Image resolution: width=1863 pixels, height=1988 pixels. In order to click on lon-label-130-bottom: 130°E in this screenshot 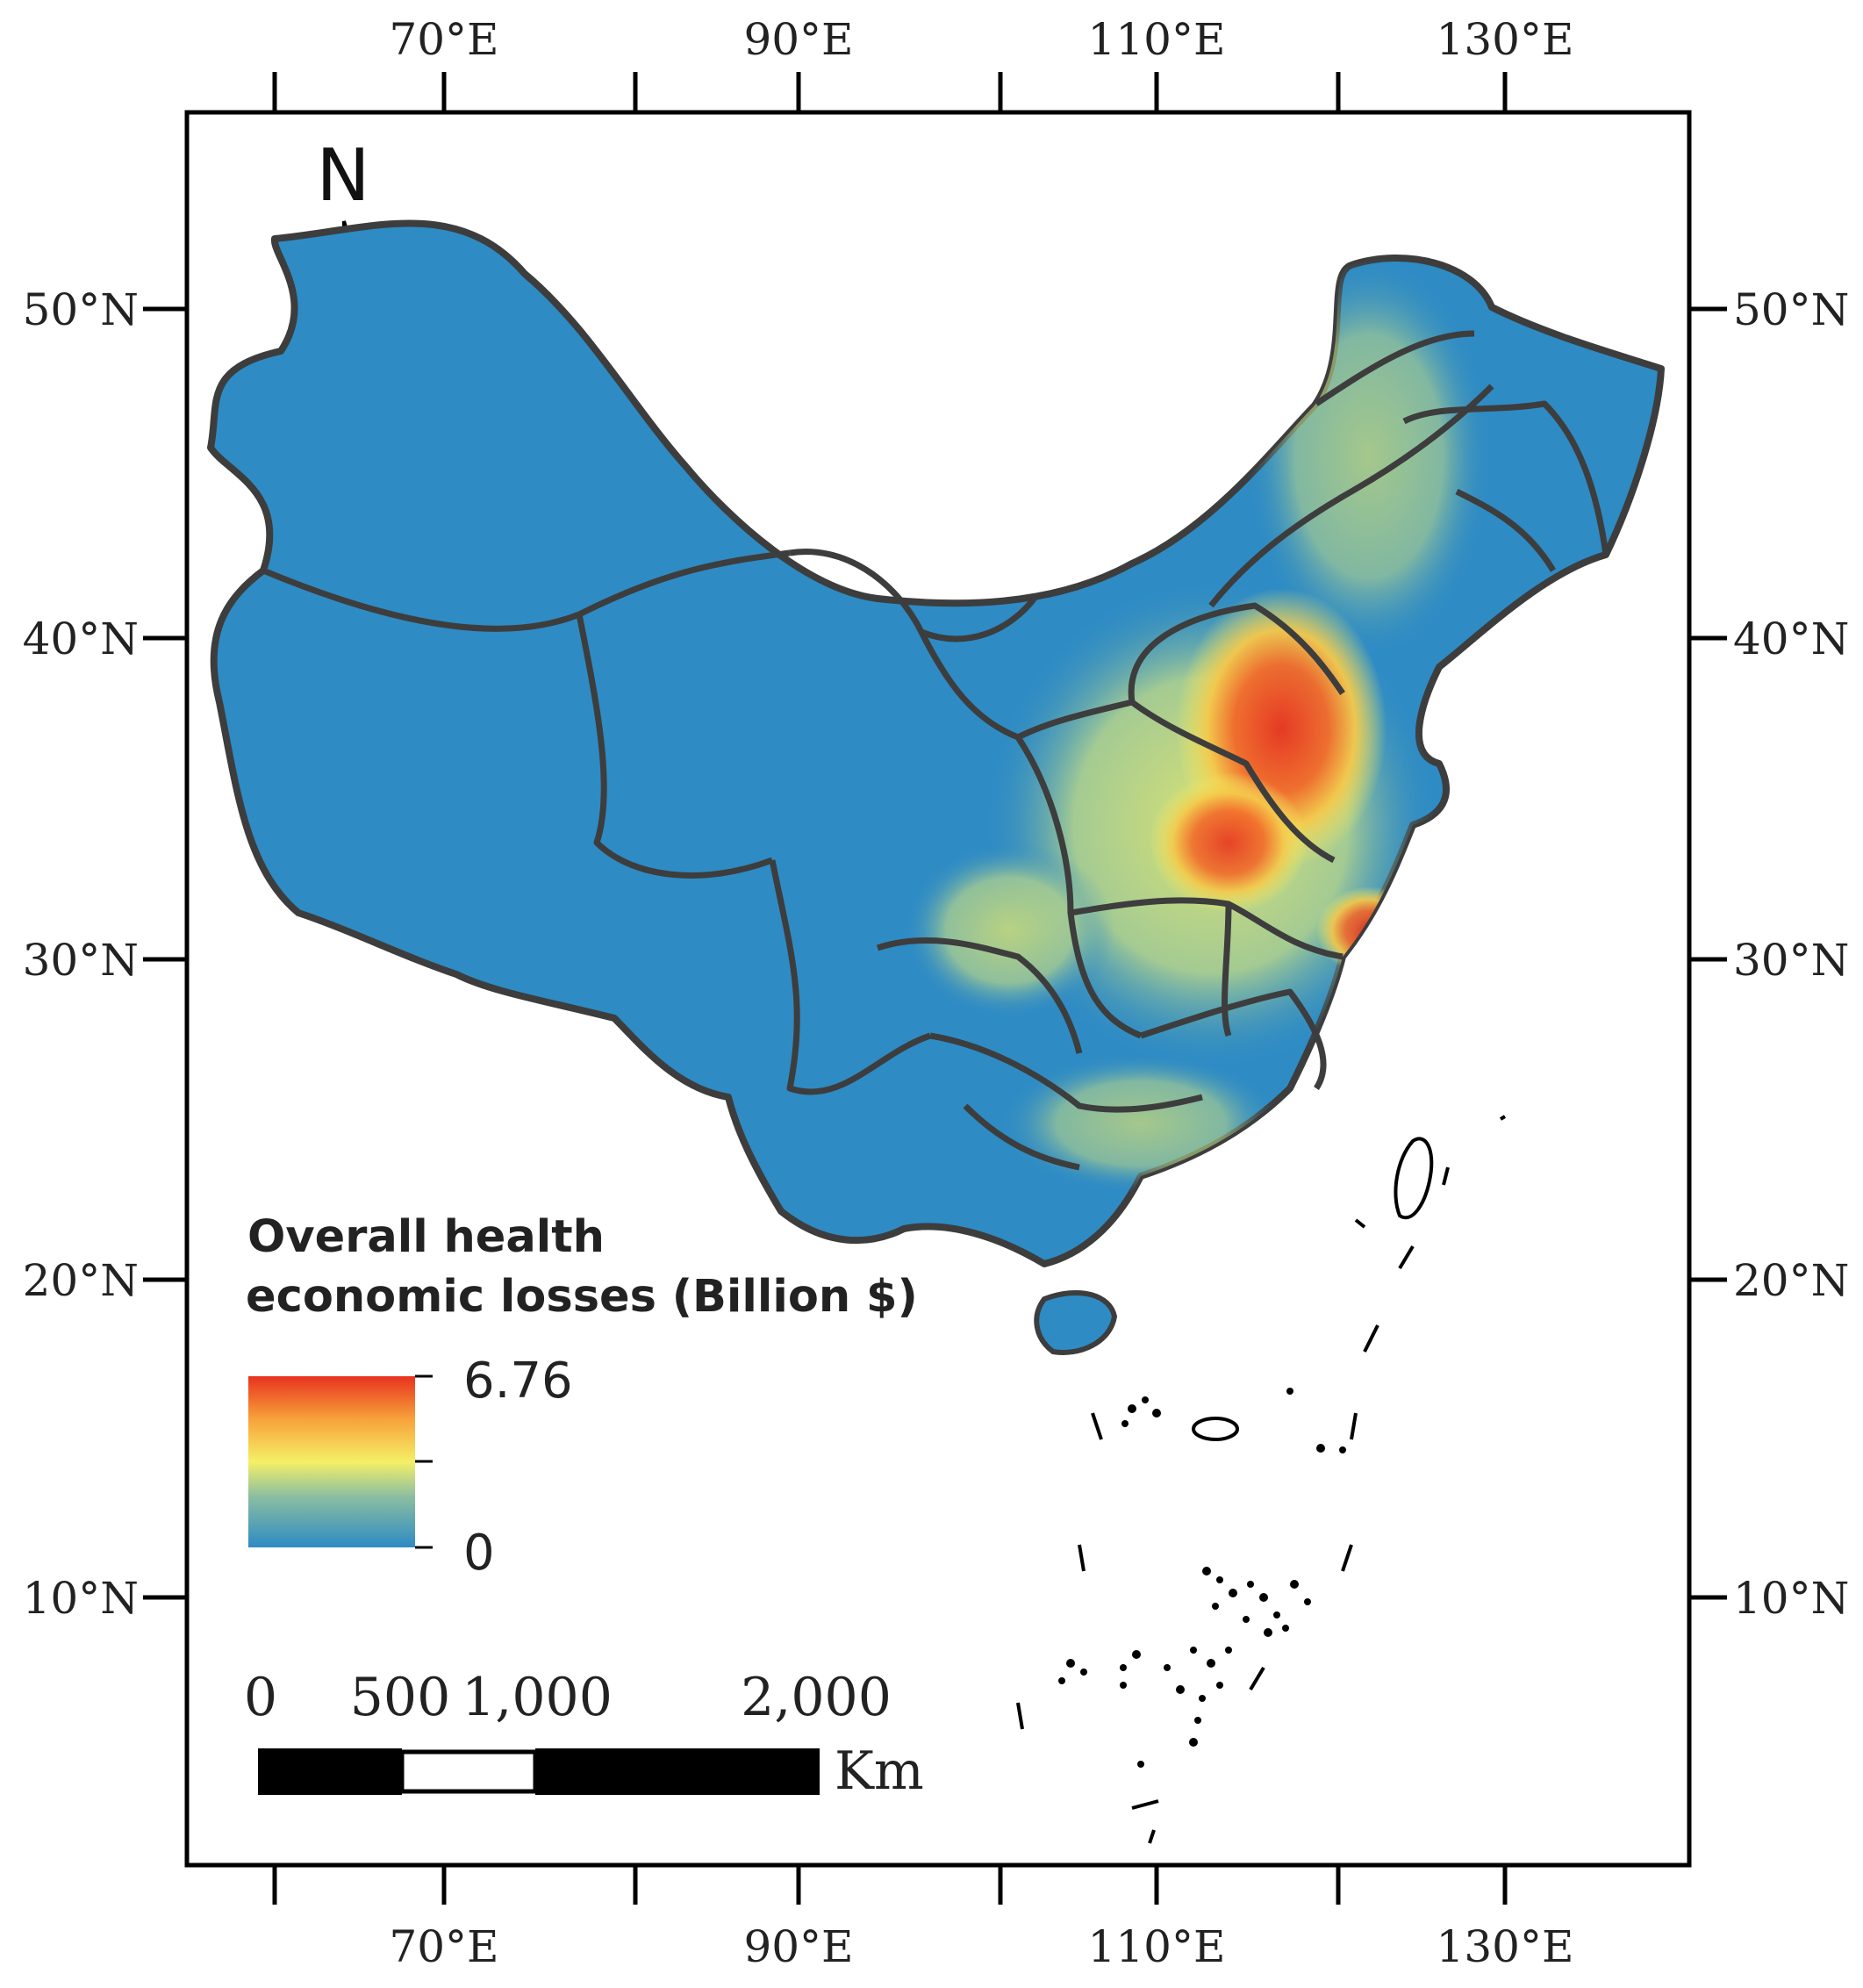, I will do `click(1505, 1946)`.